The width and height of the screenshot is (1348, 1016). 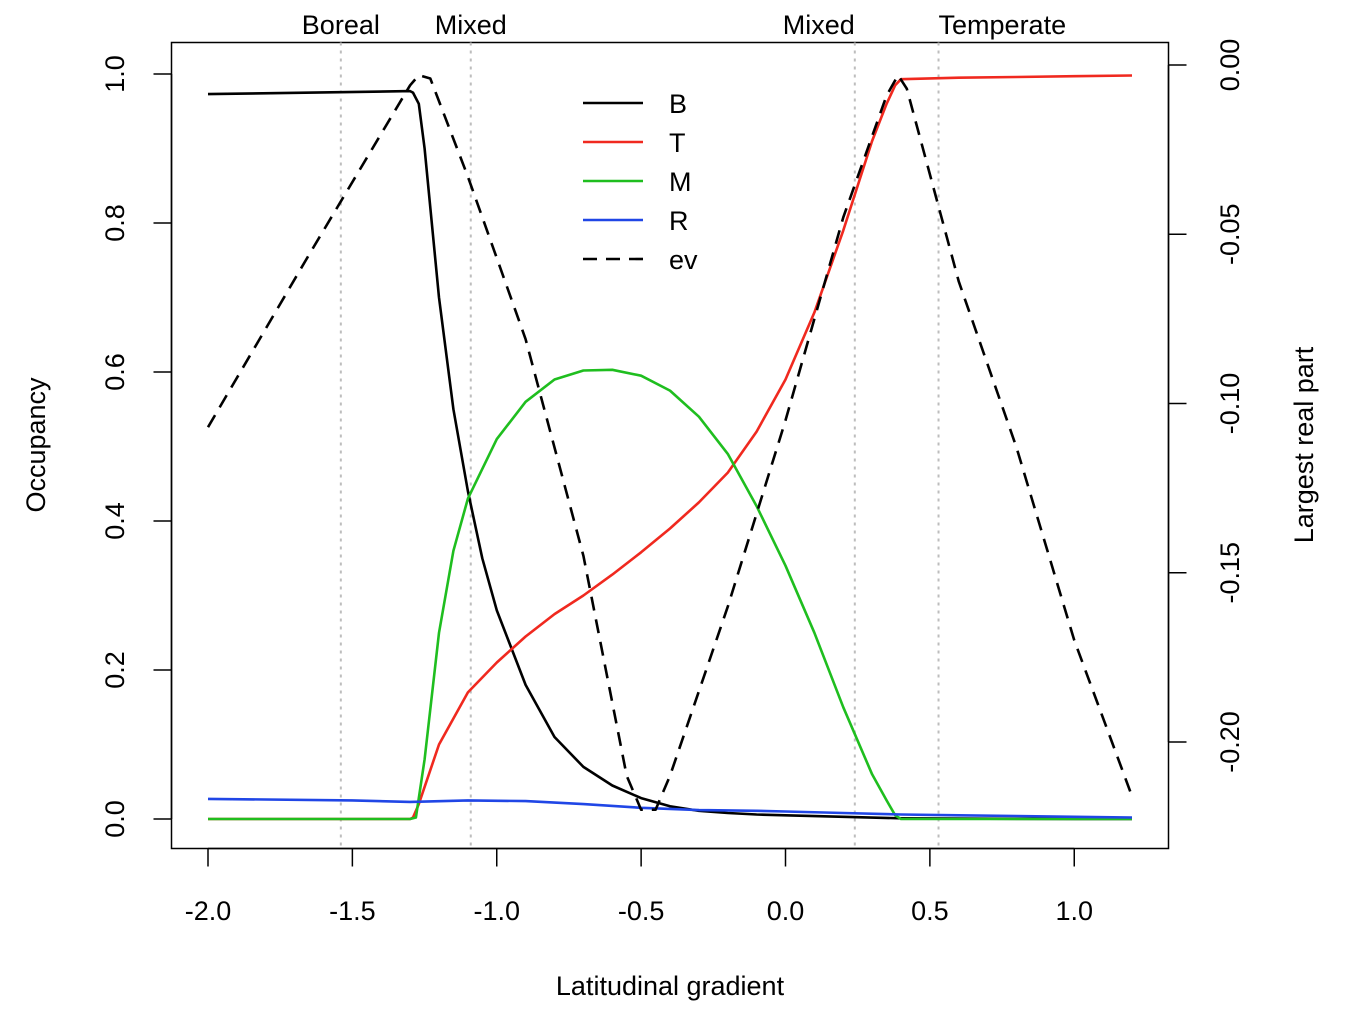 I want to click on y-tick-label-2: 0.4, so click(x=115, y=521).